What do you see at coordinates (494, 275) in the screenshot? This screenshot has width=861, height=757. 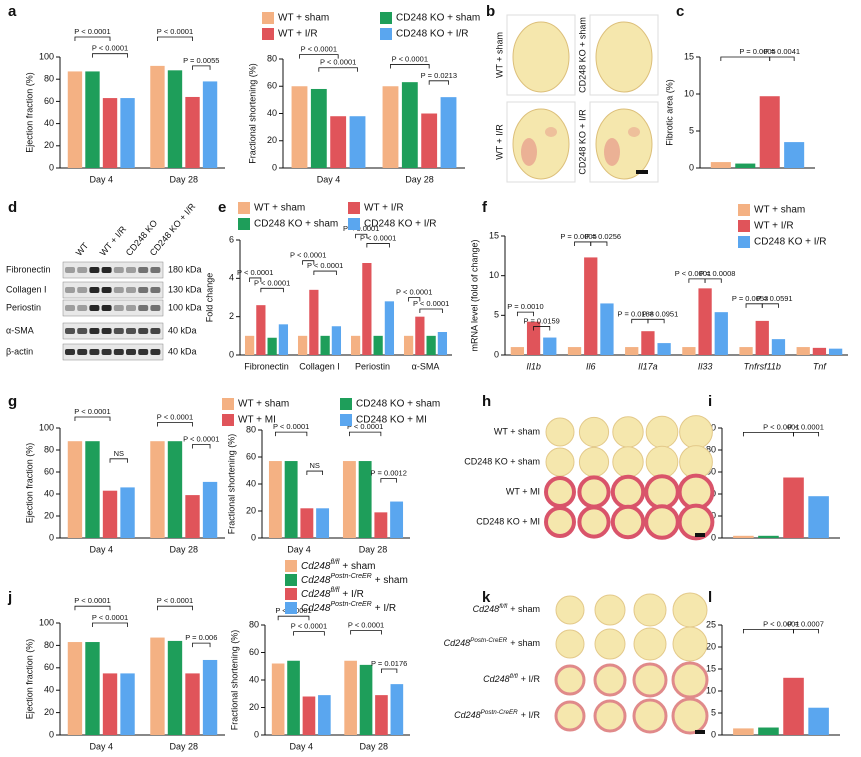 I see `y-tick-label: 10` at bounding box center [494, 275].